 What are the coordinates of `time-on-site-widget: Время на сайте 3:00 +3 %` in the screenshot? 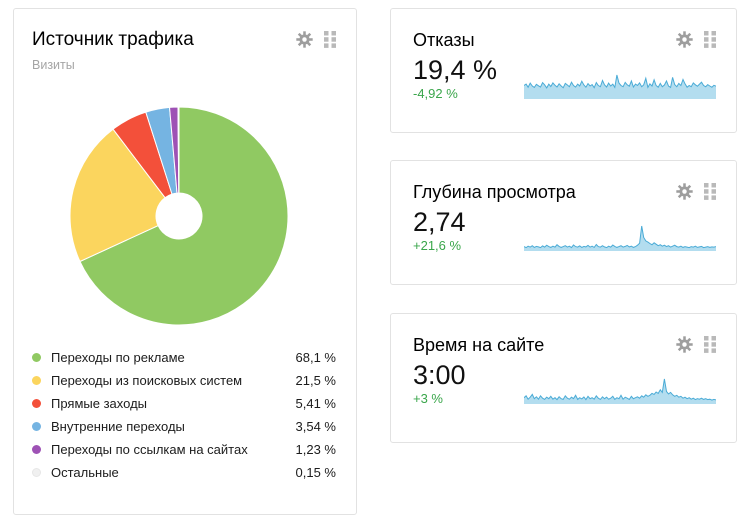 It's located at (563, 378).